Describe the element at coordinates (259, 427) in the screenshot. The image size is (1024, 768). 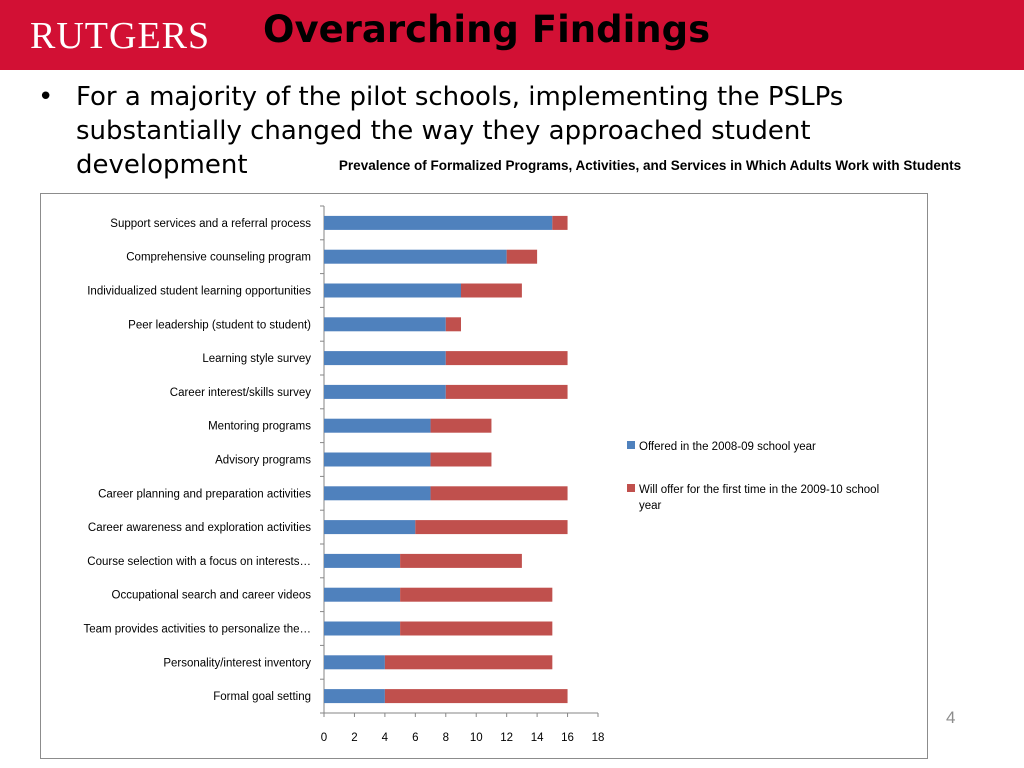
I see `category-label: Mentoring programs` at that location.